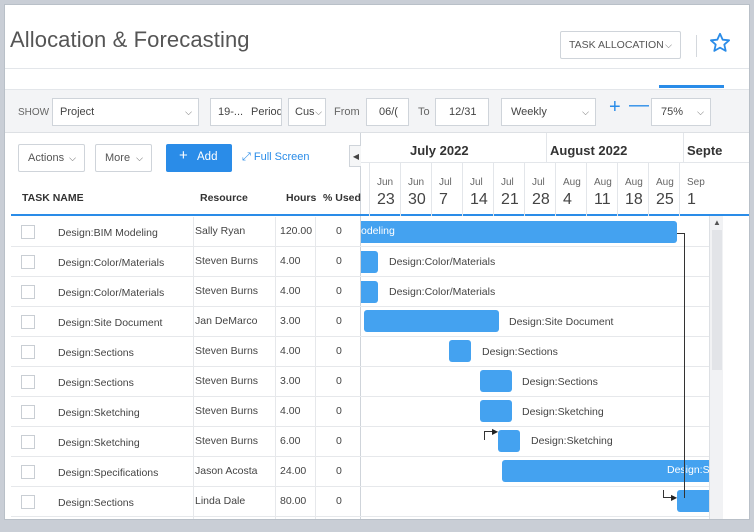  What do you see at coordinates (99, 443) in the screenshot?
I see `task-name-cell: Design:Sketching` at bounding box center [99, 443].